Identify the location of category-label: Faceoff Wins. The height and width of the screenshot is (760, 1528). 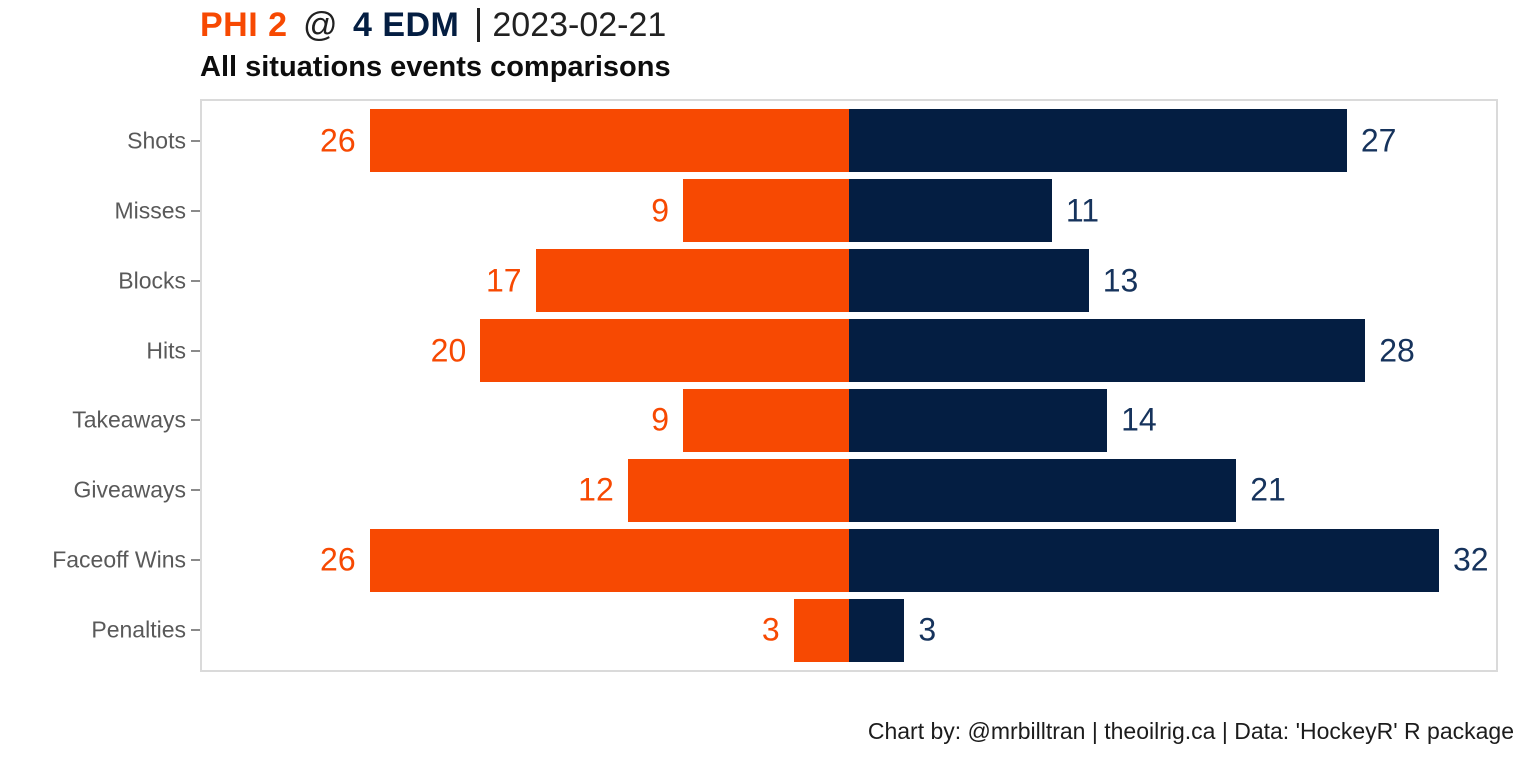
(119, 559).